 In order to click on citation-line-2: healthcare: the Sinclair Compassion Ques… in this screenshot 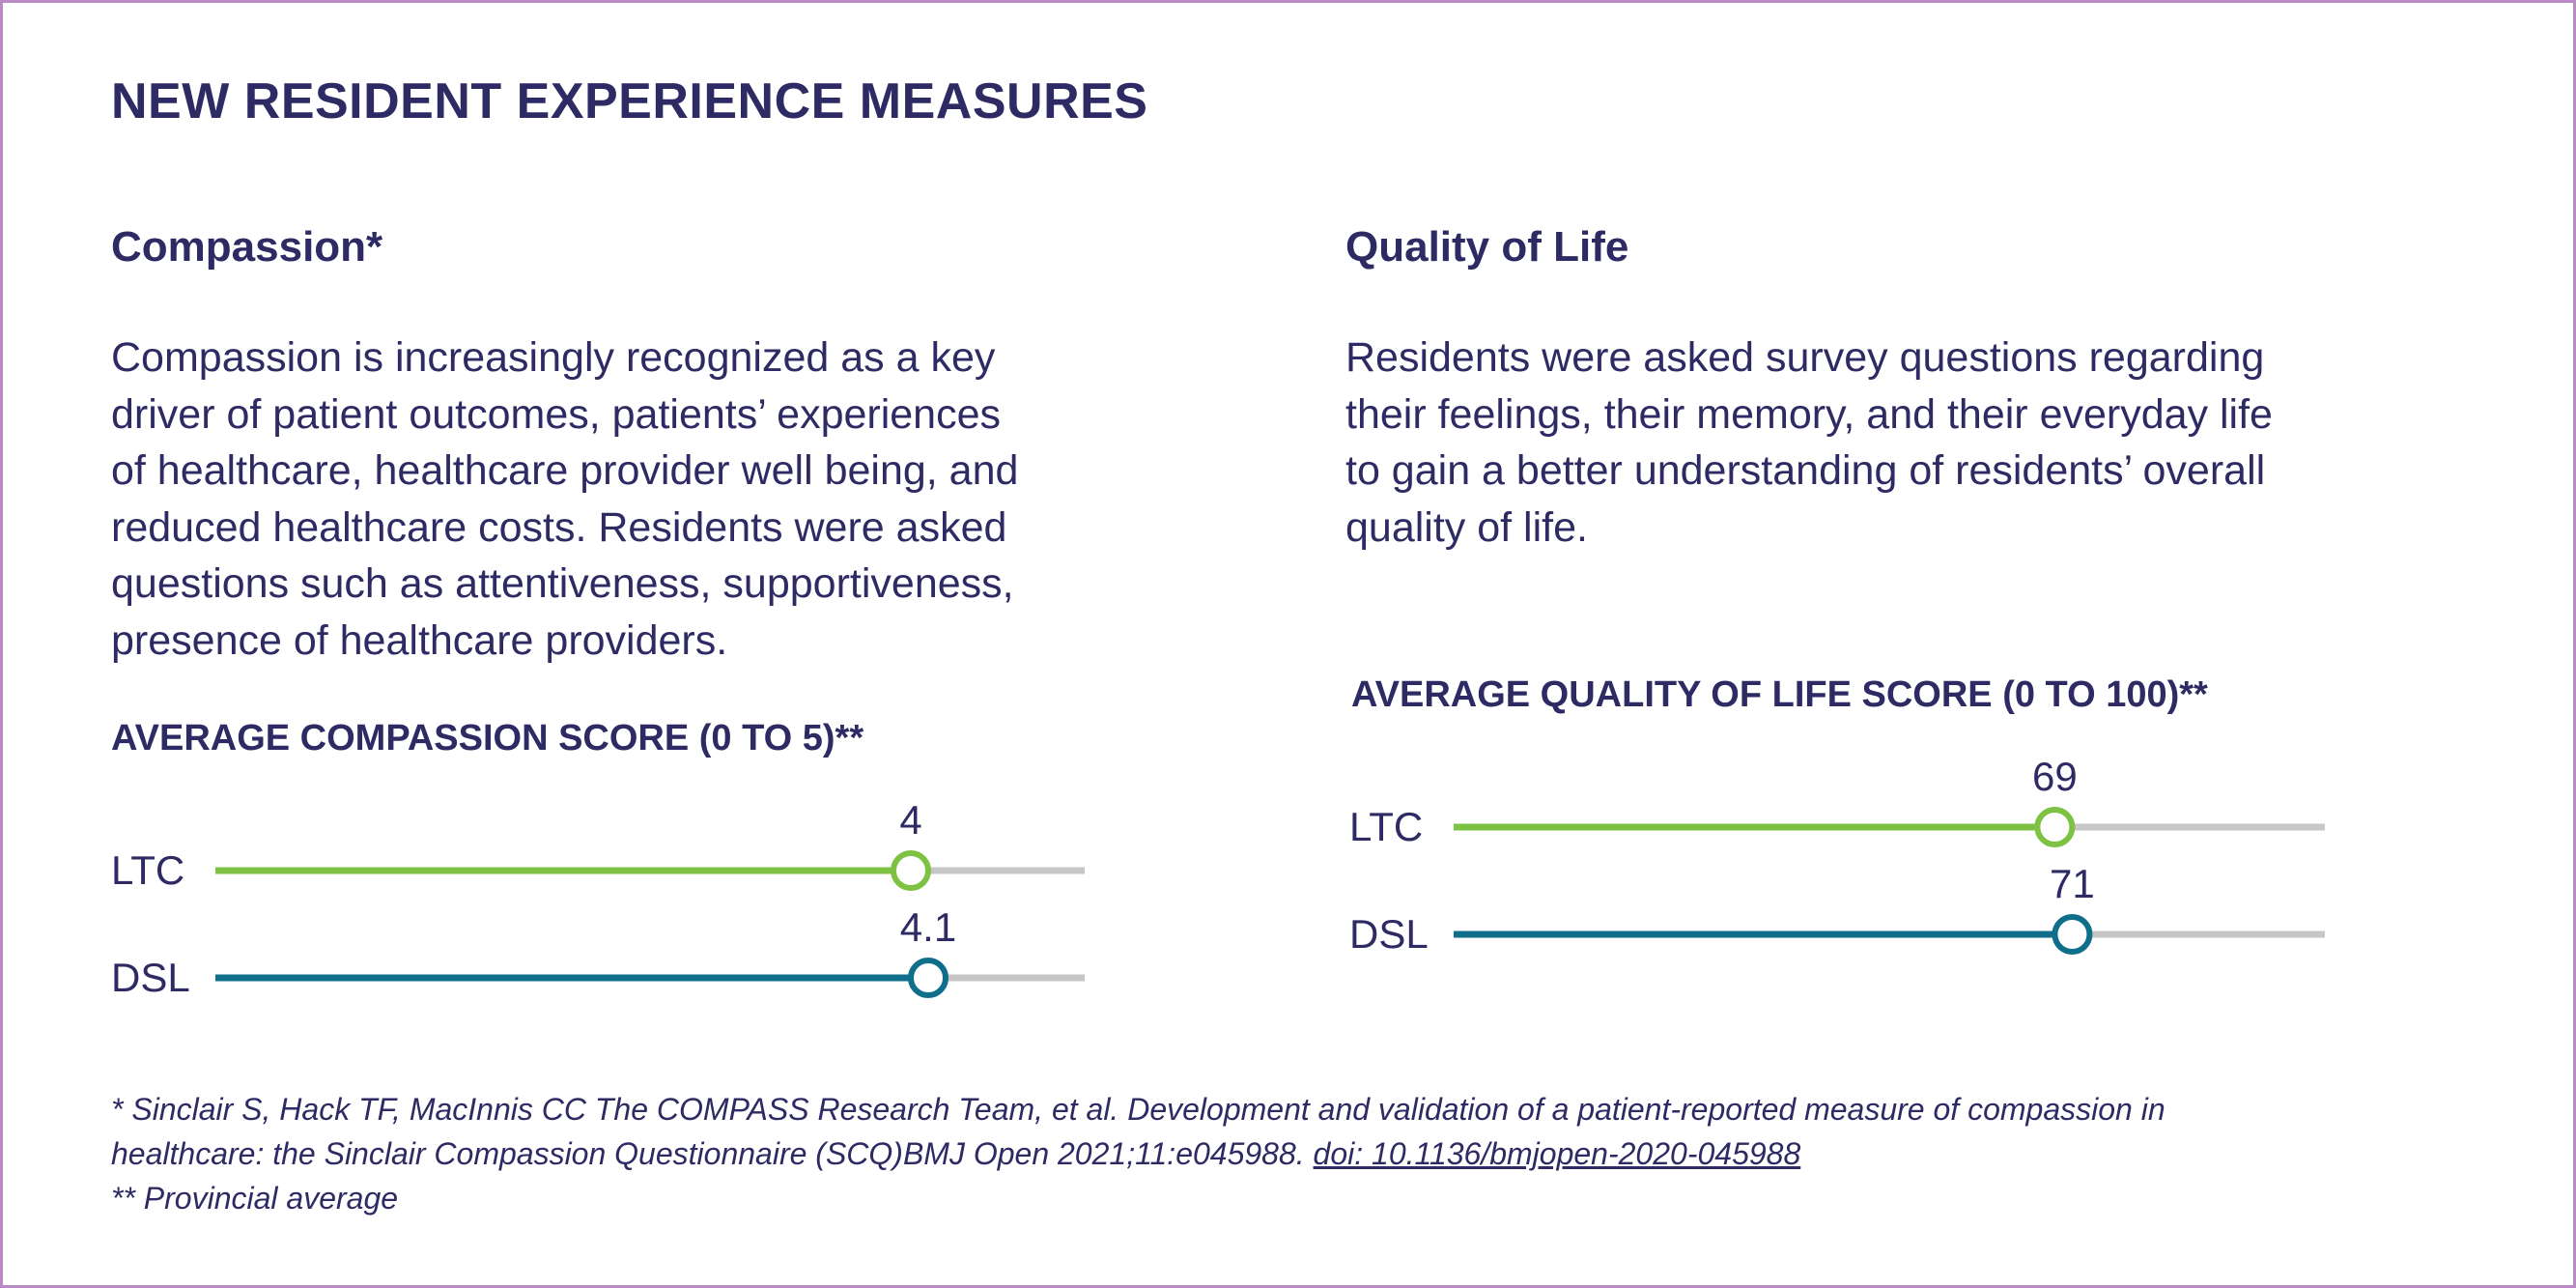, I will do `click(1299, 1154)`.